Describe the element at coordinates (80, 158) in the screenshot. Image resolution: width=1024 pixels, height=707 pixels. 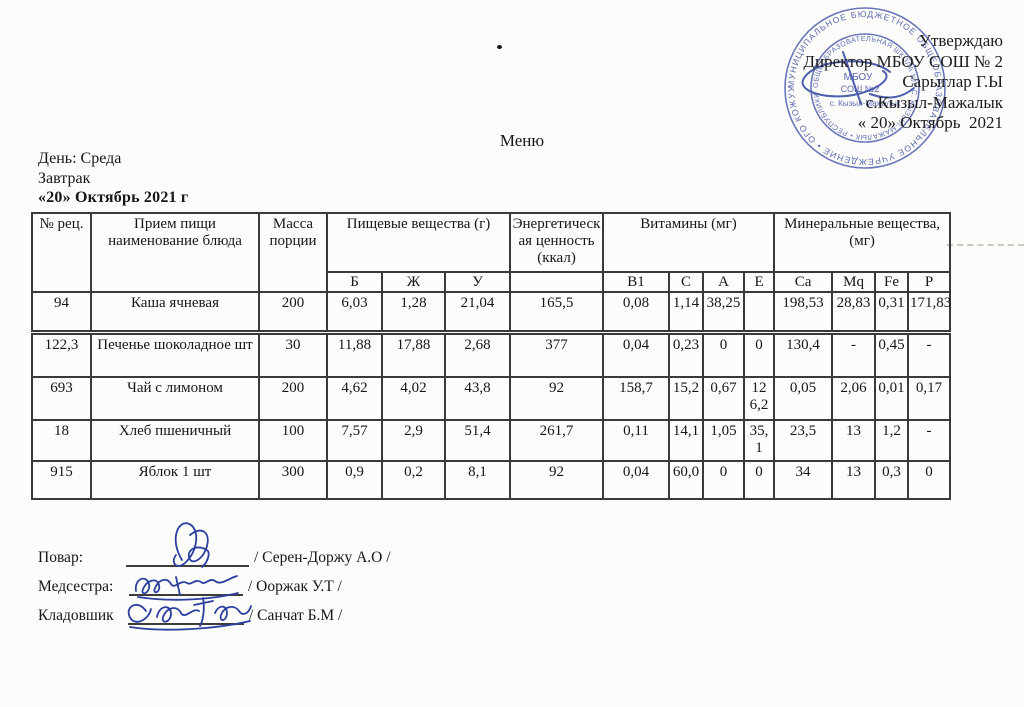
I see `day-label: День: Среда` at that location.